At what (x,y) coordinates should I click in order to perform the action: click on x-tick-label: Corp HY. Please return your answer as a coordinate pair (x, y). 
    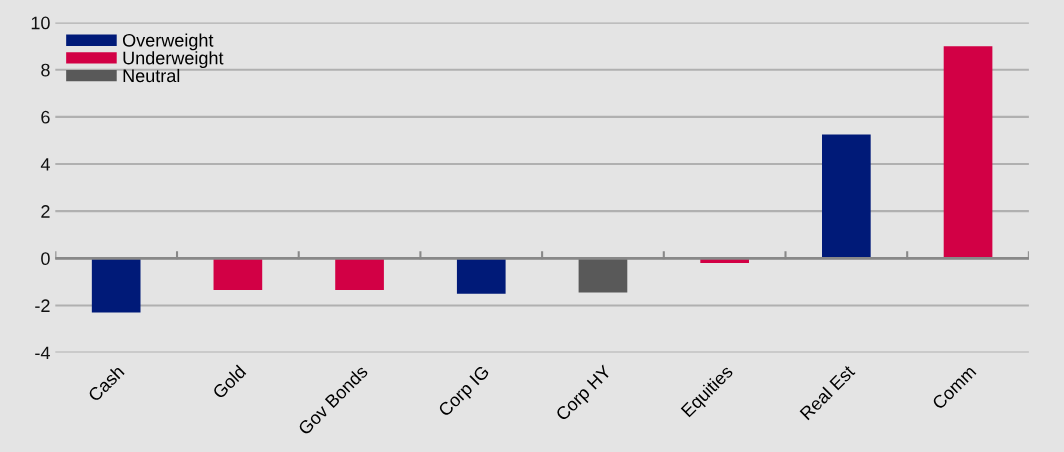
    Looking at the image, I should click on (584, 394).